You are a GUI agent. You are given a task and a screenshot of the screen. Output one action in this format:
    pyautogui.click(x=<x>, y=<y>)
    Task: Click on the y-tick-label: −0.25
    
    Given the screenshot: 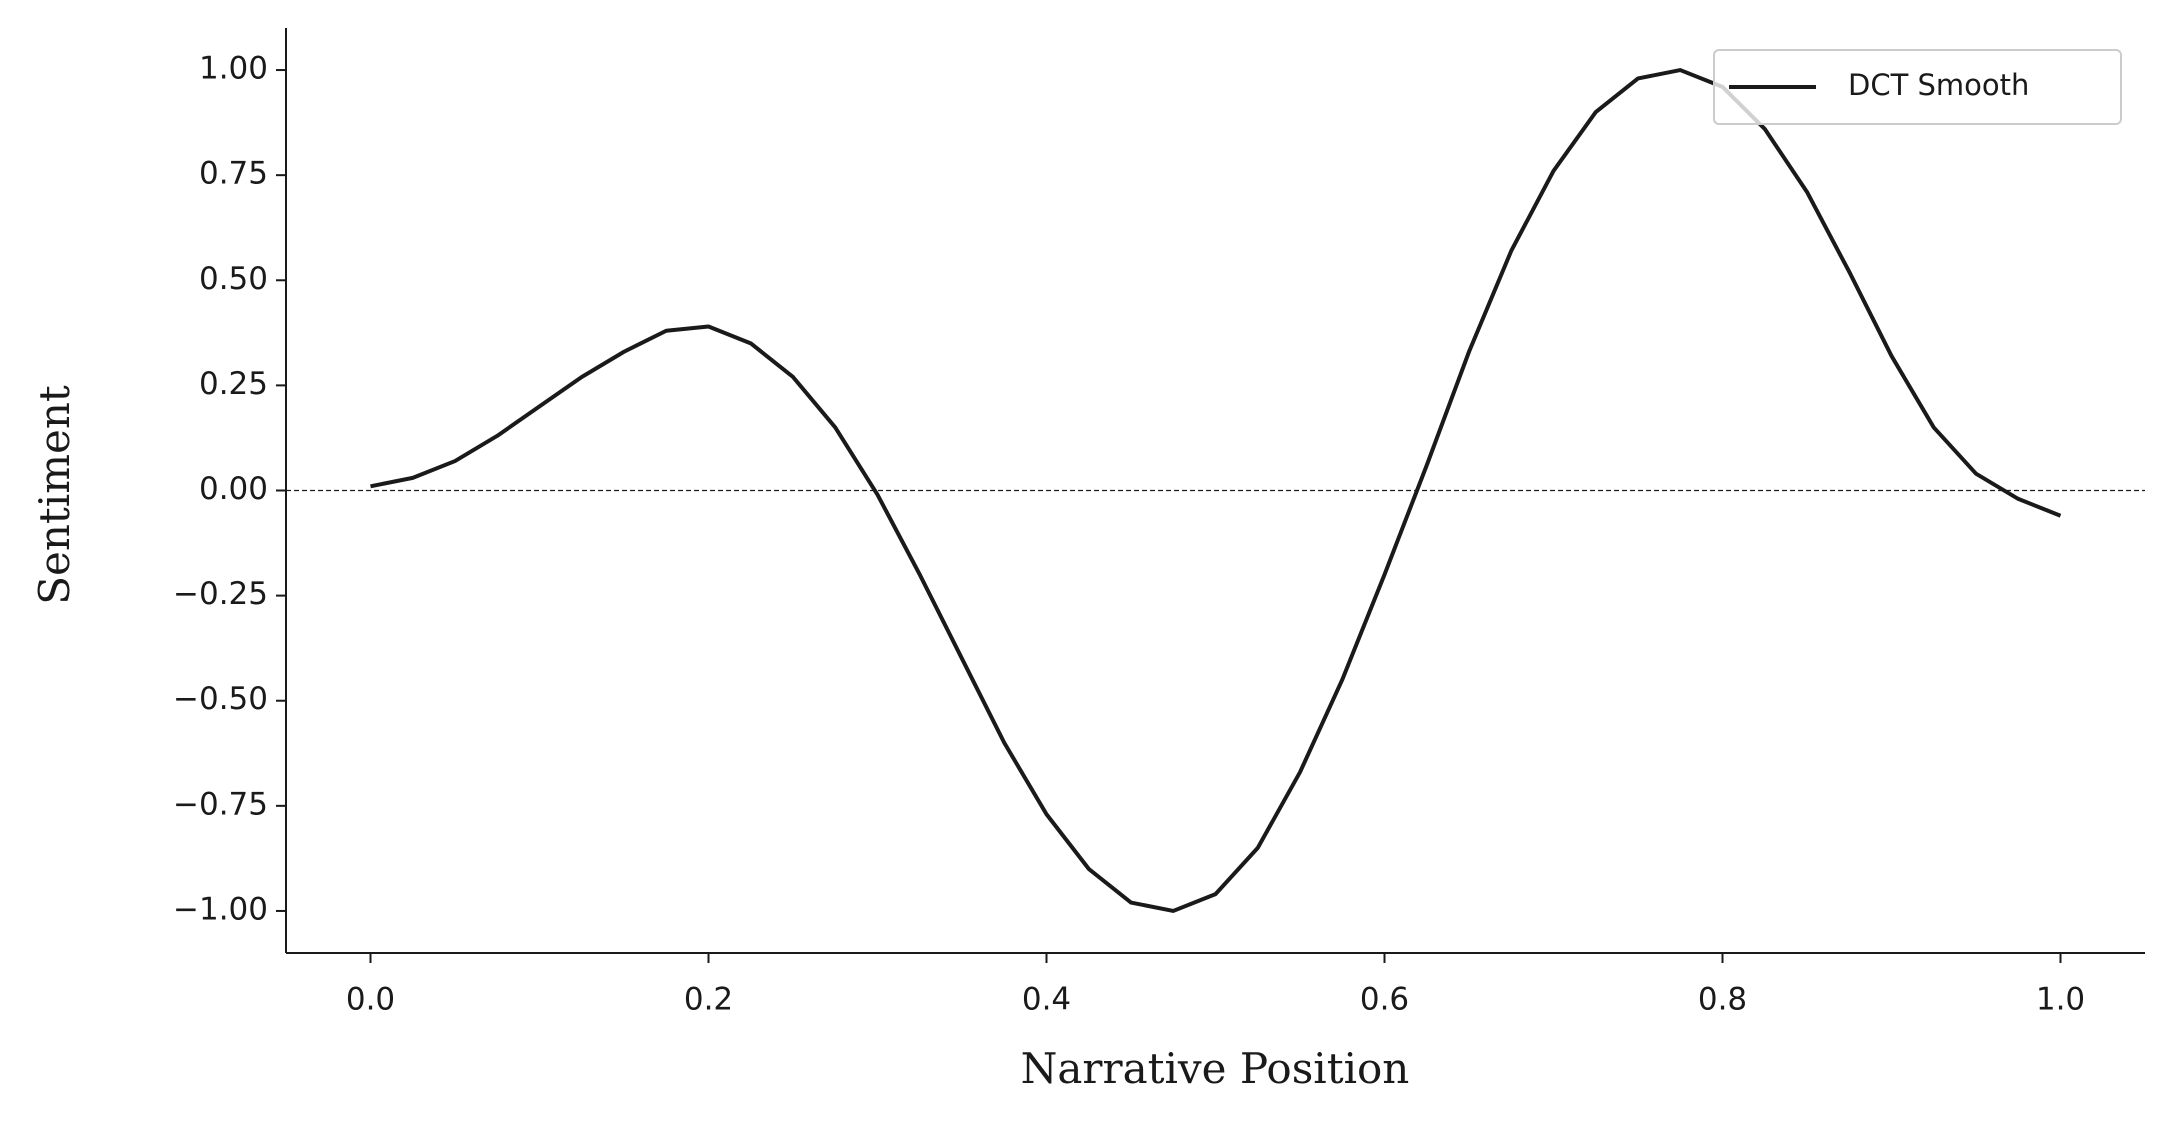 What is the action you would take?
    pyautogui.click(x=220, y=594)
    